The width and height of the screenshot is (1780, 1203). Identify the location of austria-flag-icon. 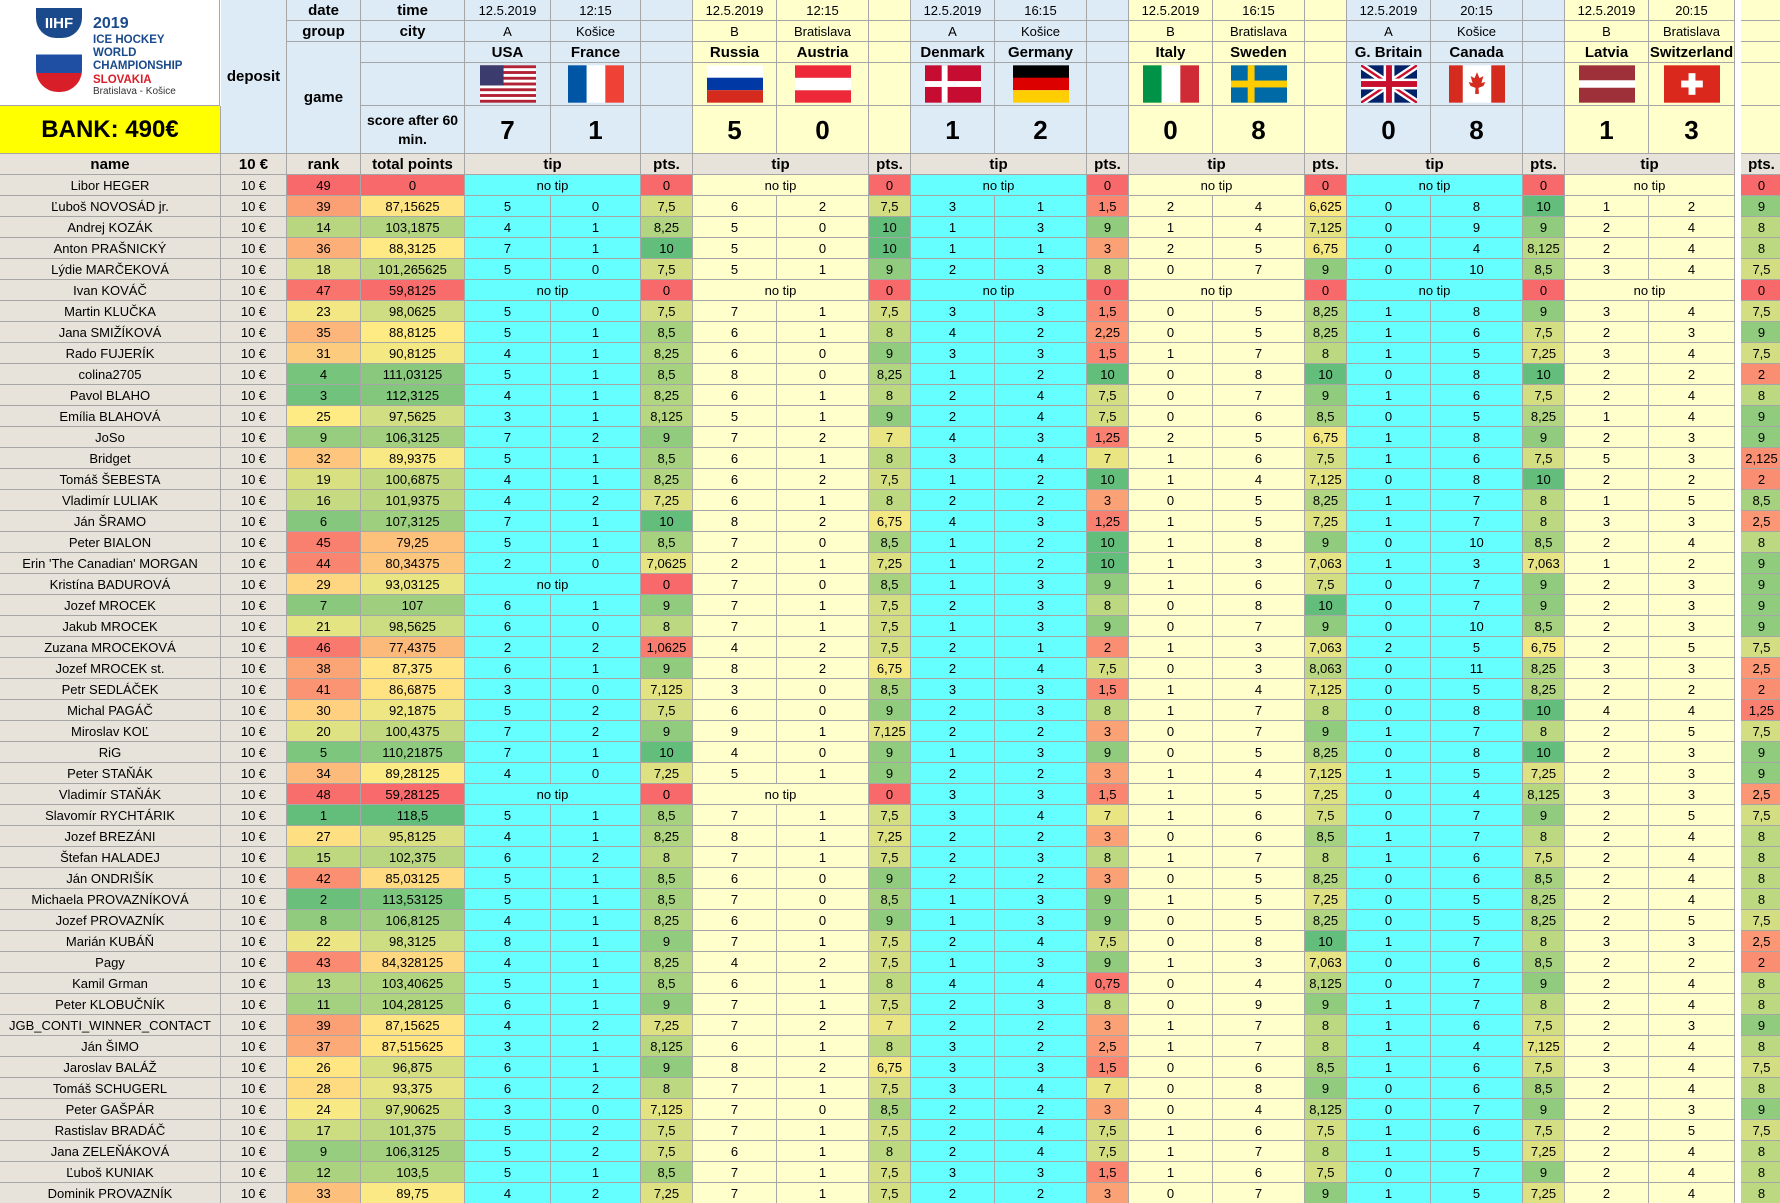
(822, 84).